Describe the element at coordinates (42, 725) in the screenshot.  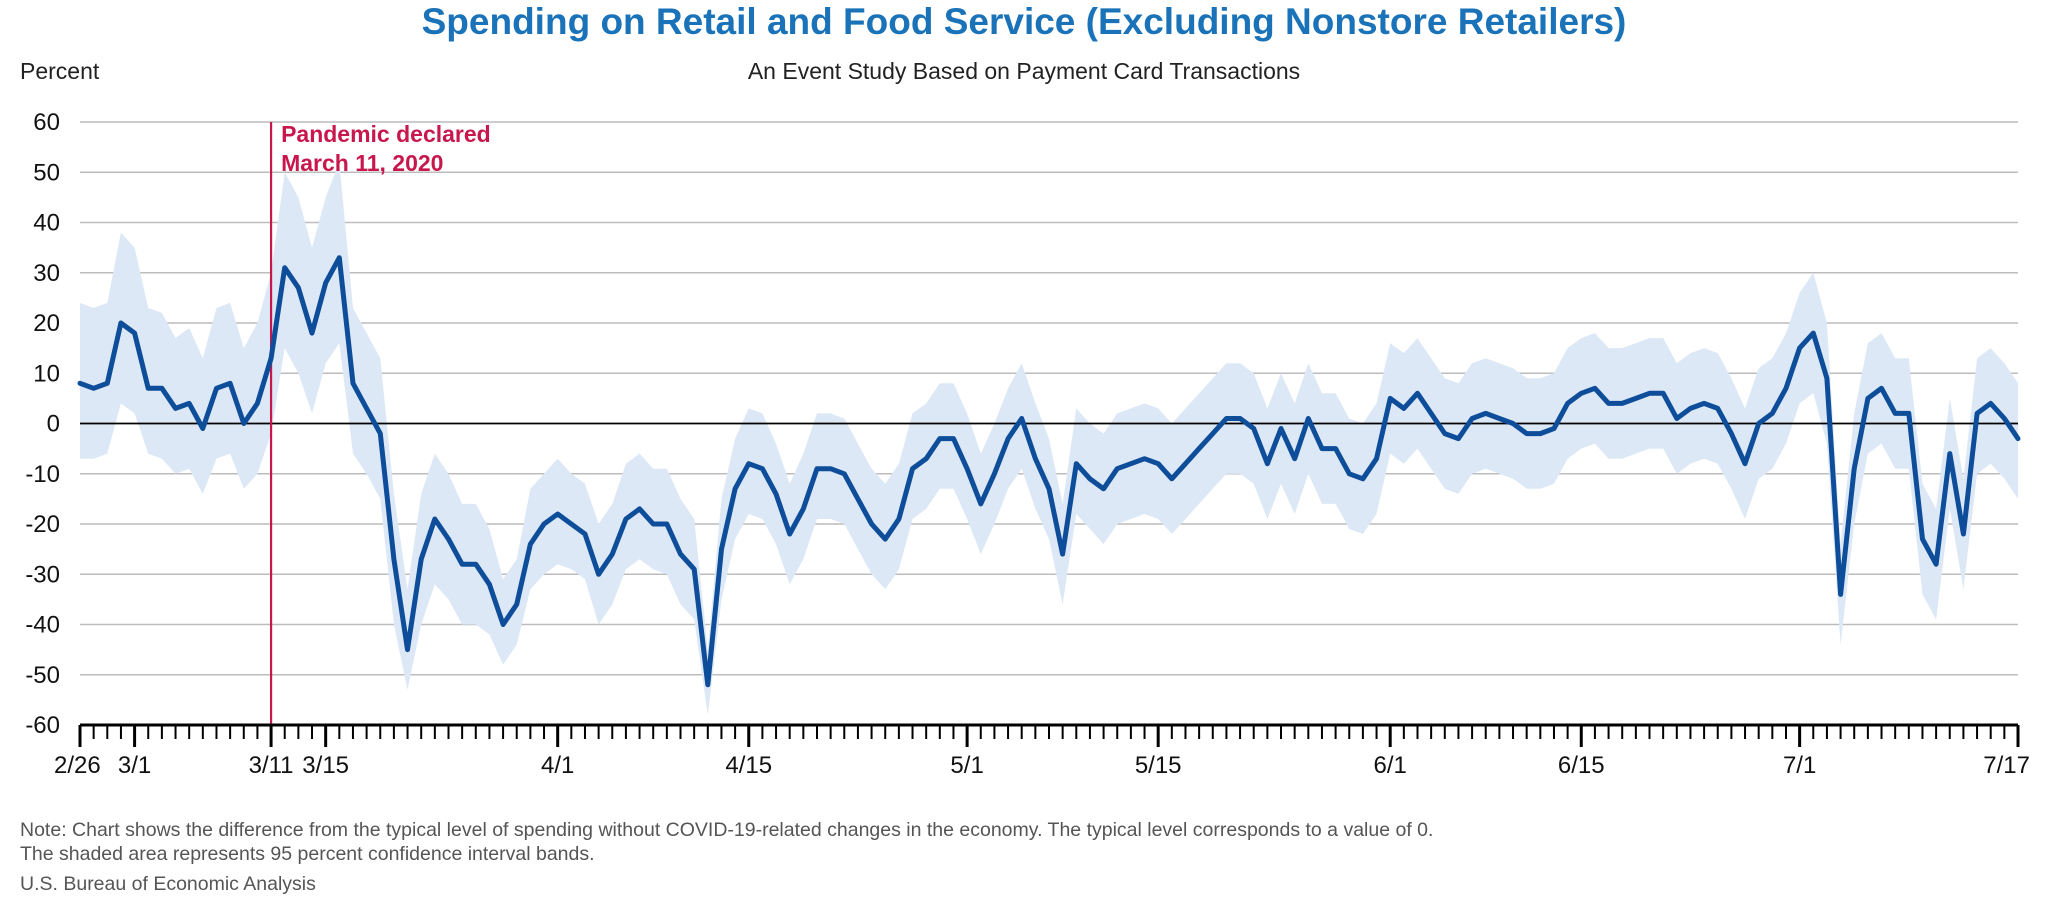
I see `y-tick-label: -60` at that location.